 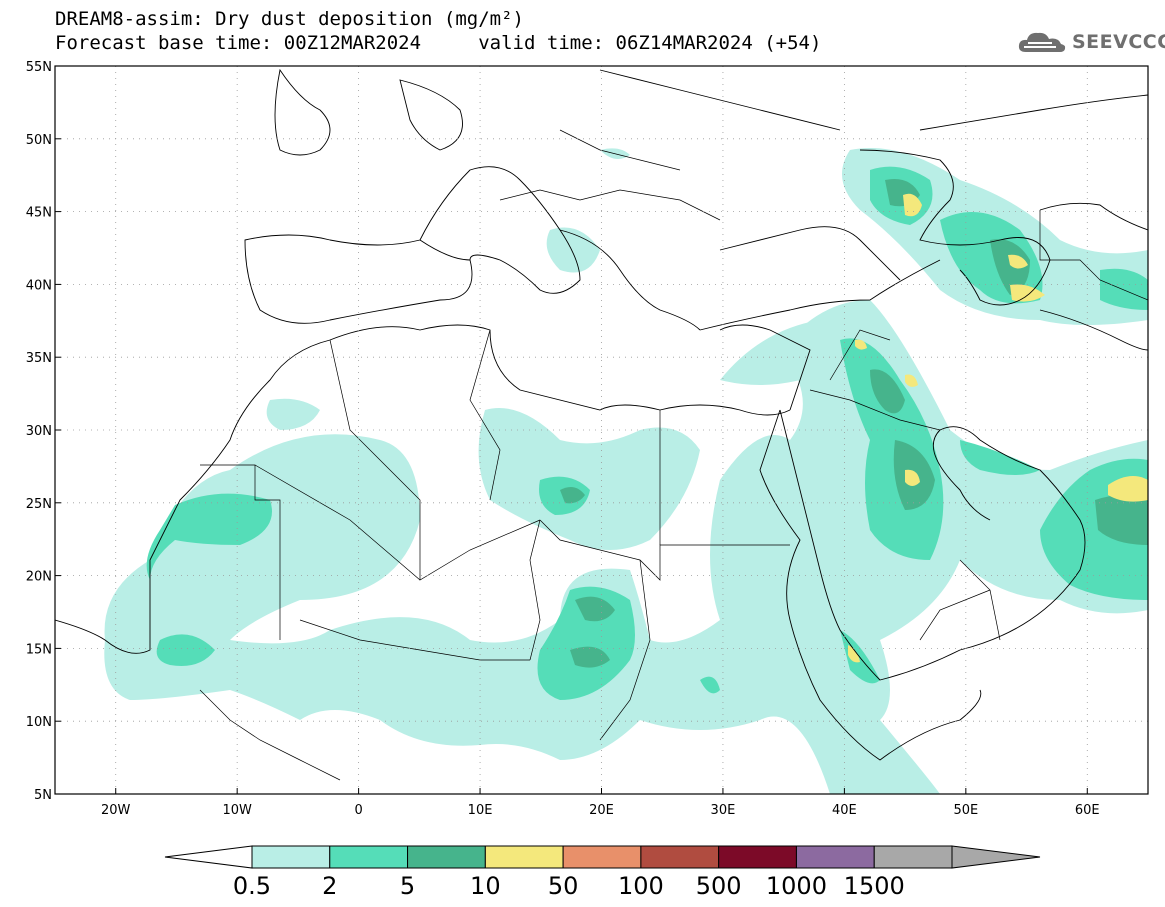 I want to click on lon-tick-label: 20W, so click(x=116, y=810).